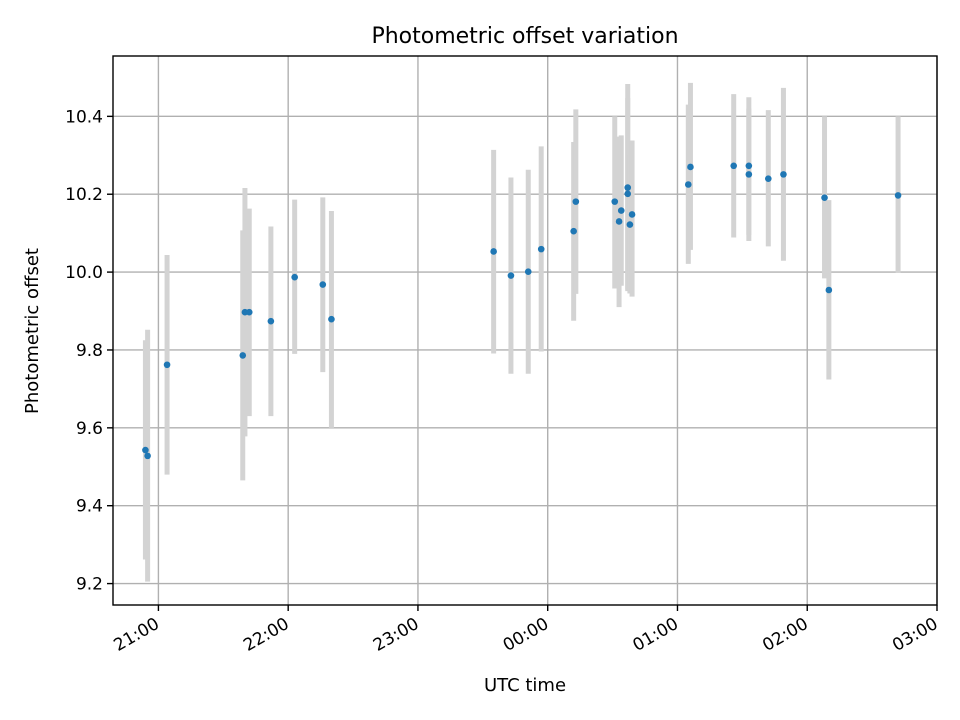 This screenshot has height=720, width=960. What do you see at coordinates (524, 36) in the screenshot?
I see `chart-title: Photometric offset variation` at bounding box center [524, 36].